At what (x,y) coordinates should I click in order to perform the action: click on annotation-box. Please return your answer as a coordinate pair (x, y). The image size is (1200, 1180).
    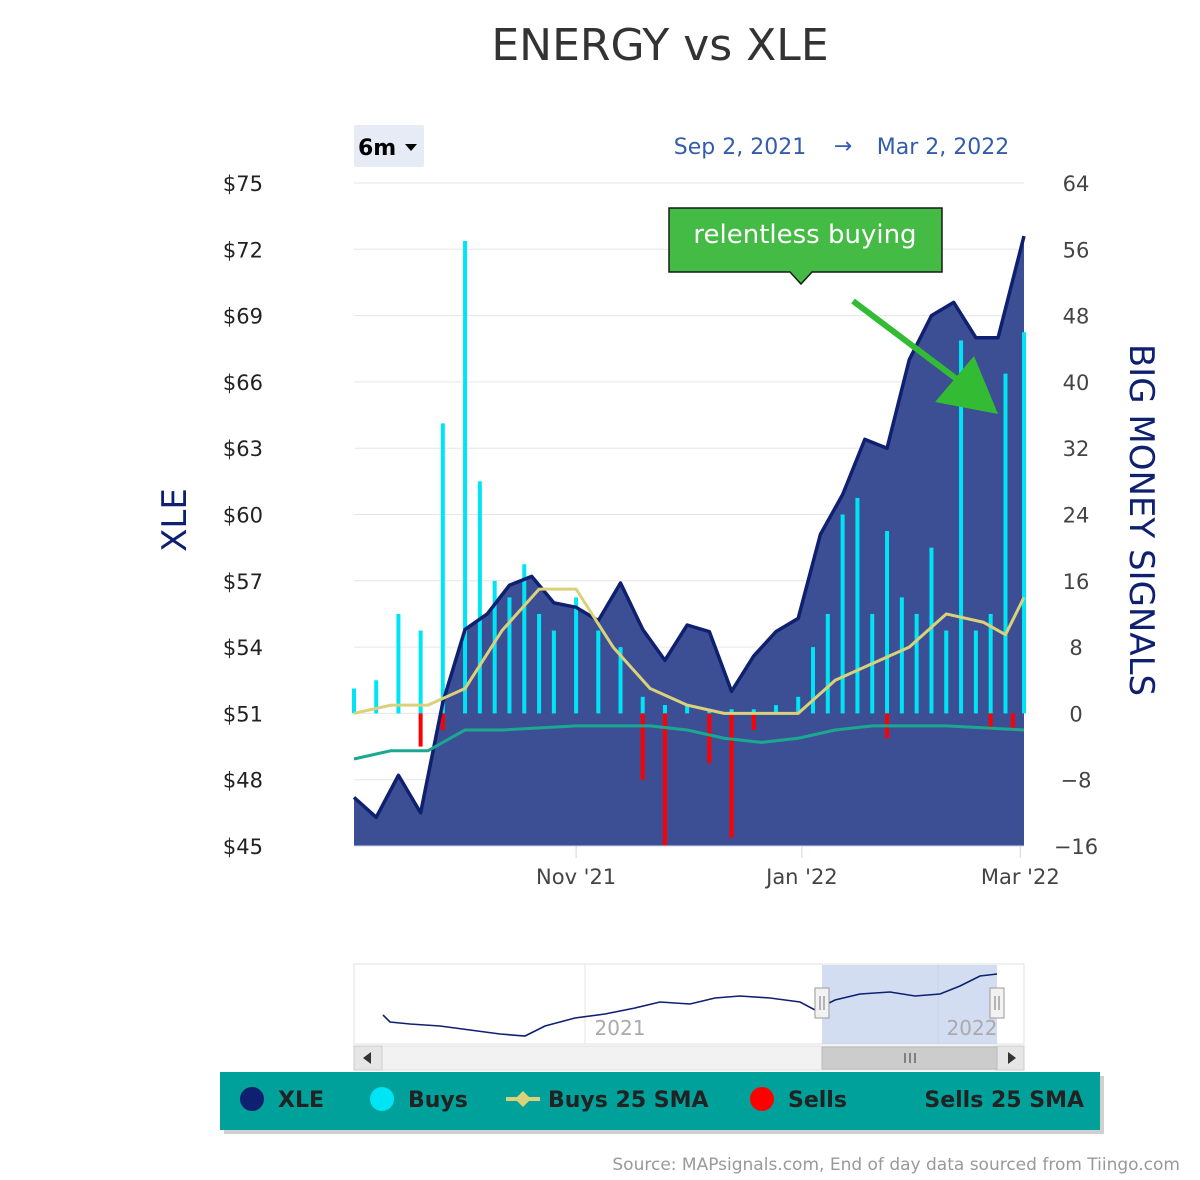
    Looking at the image, I should click on (805, 246).